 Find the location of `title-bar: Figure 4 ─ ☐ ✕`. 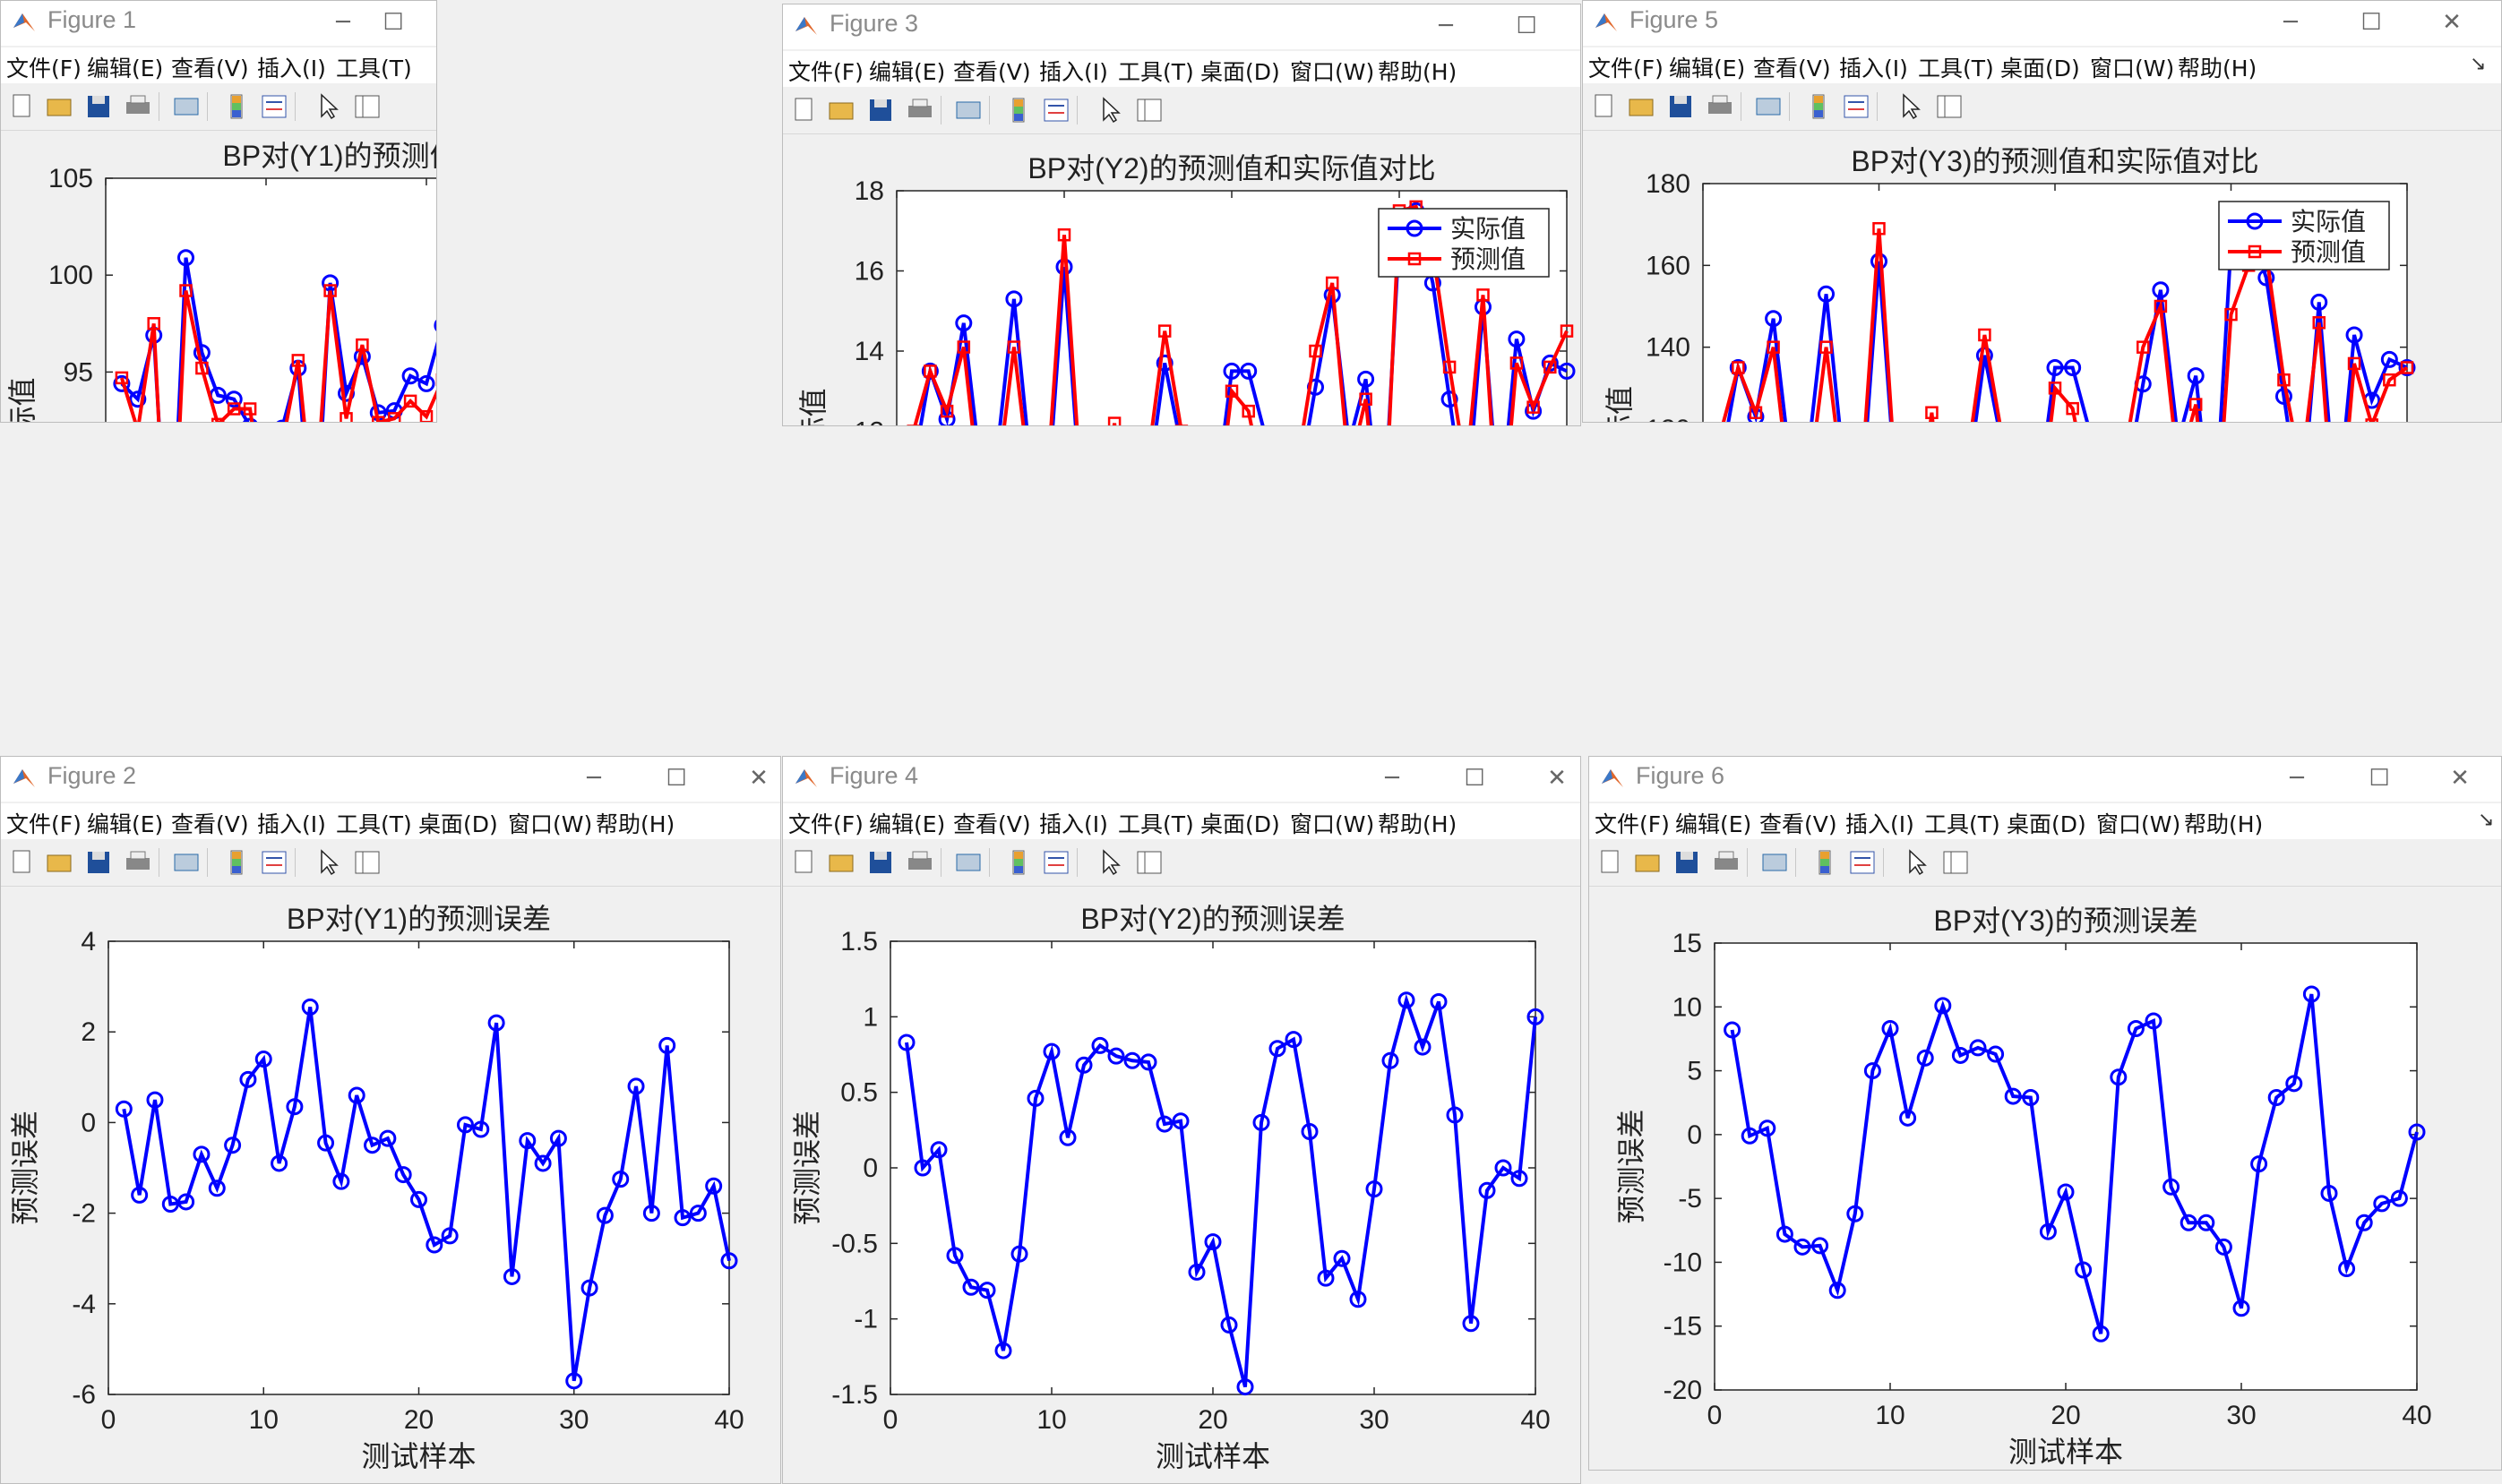

title-bar: Figure 4 ─ ☐ ✕ is located at coordinates (1181, 779).